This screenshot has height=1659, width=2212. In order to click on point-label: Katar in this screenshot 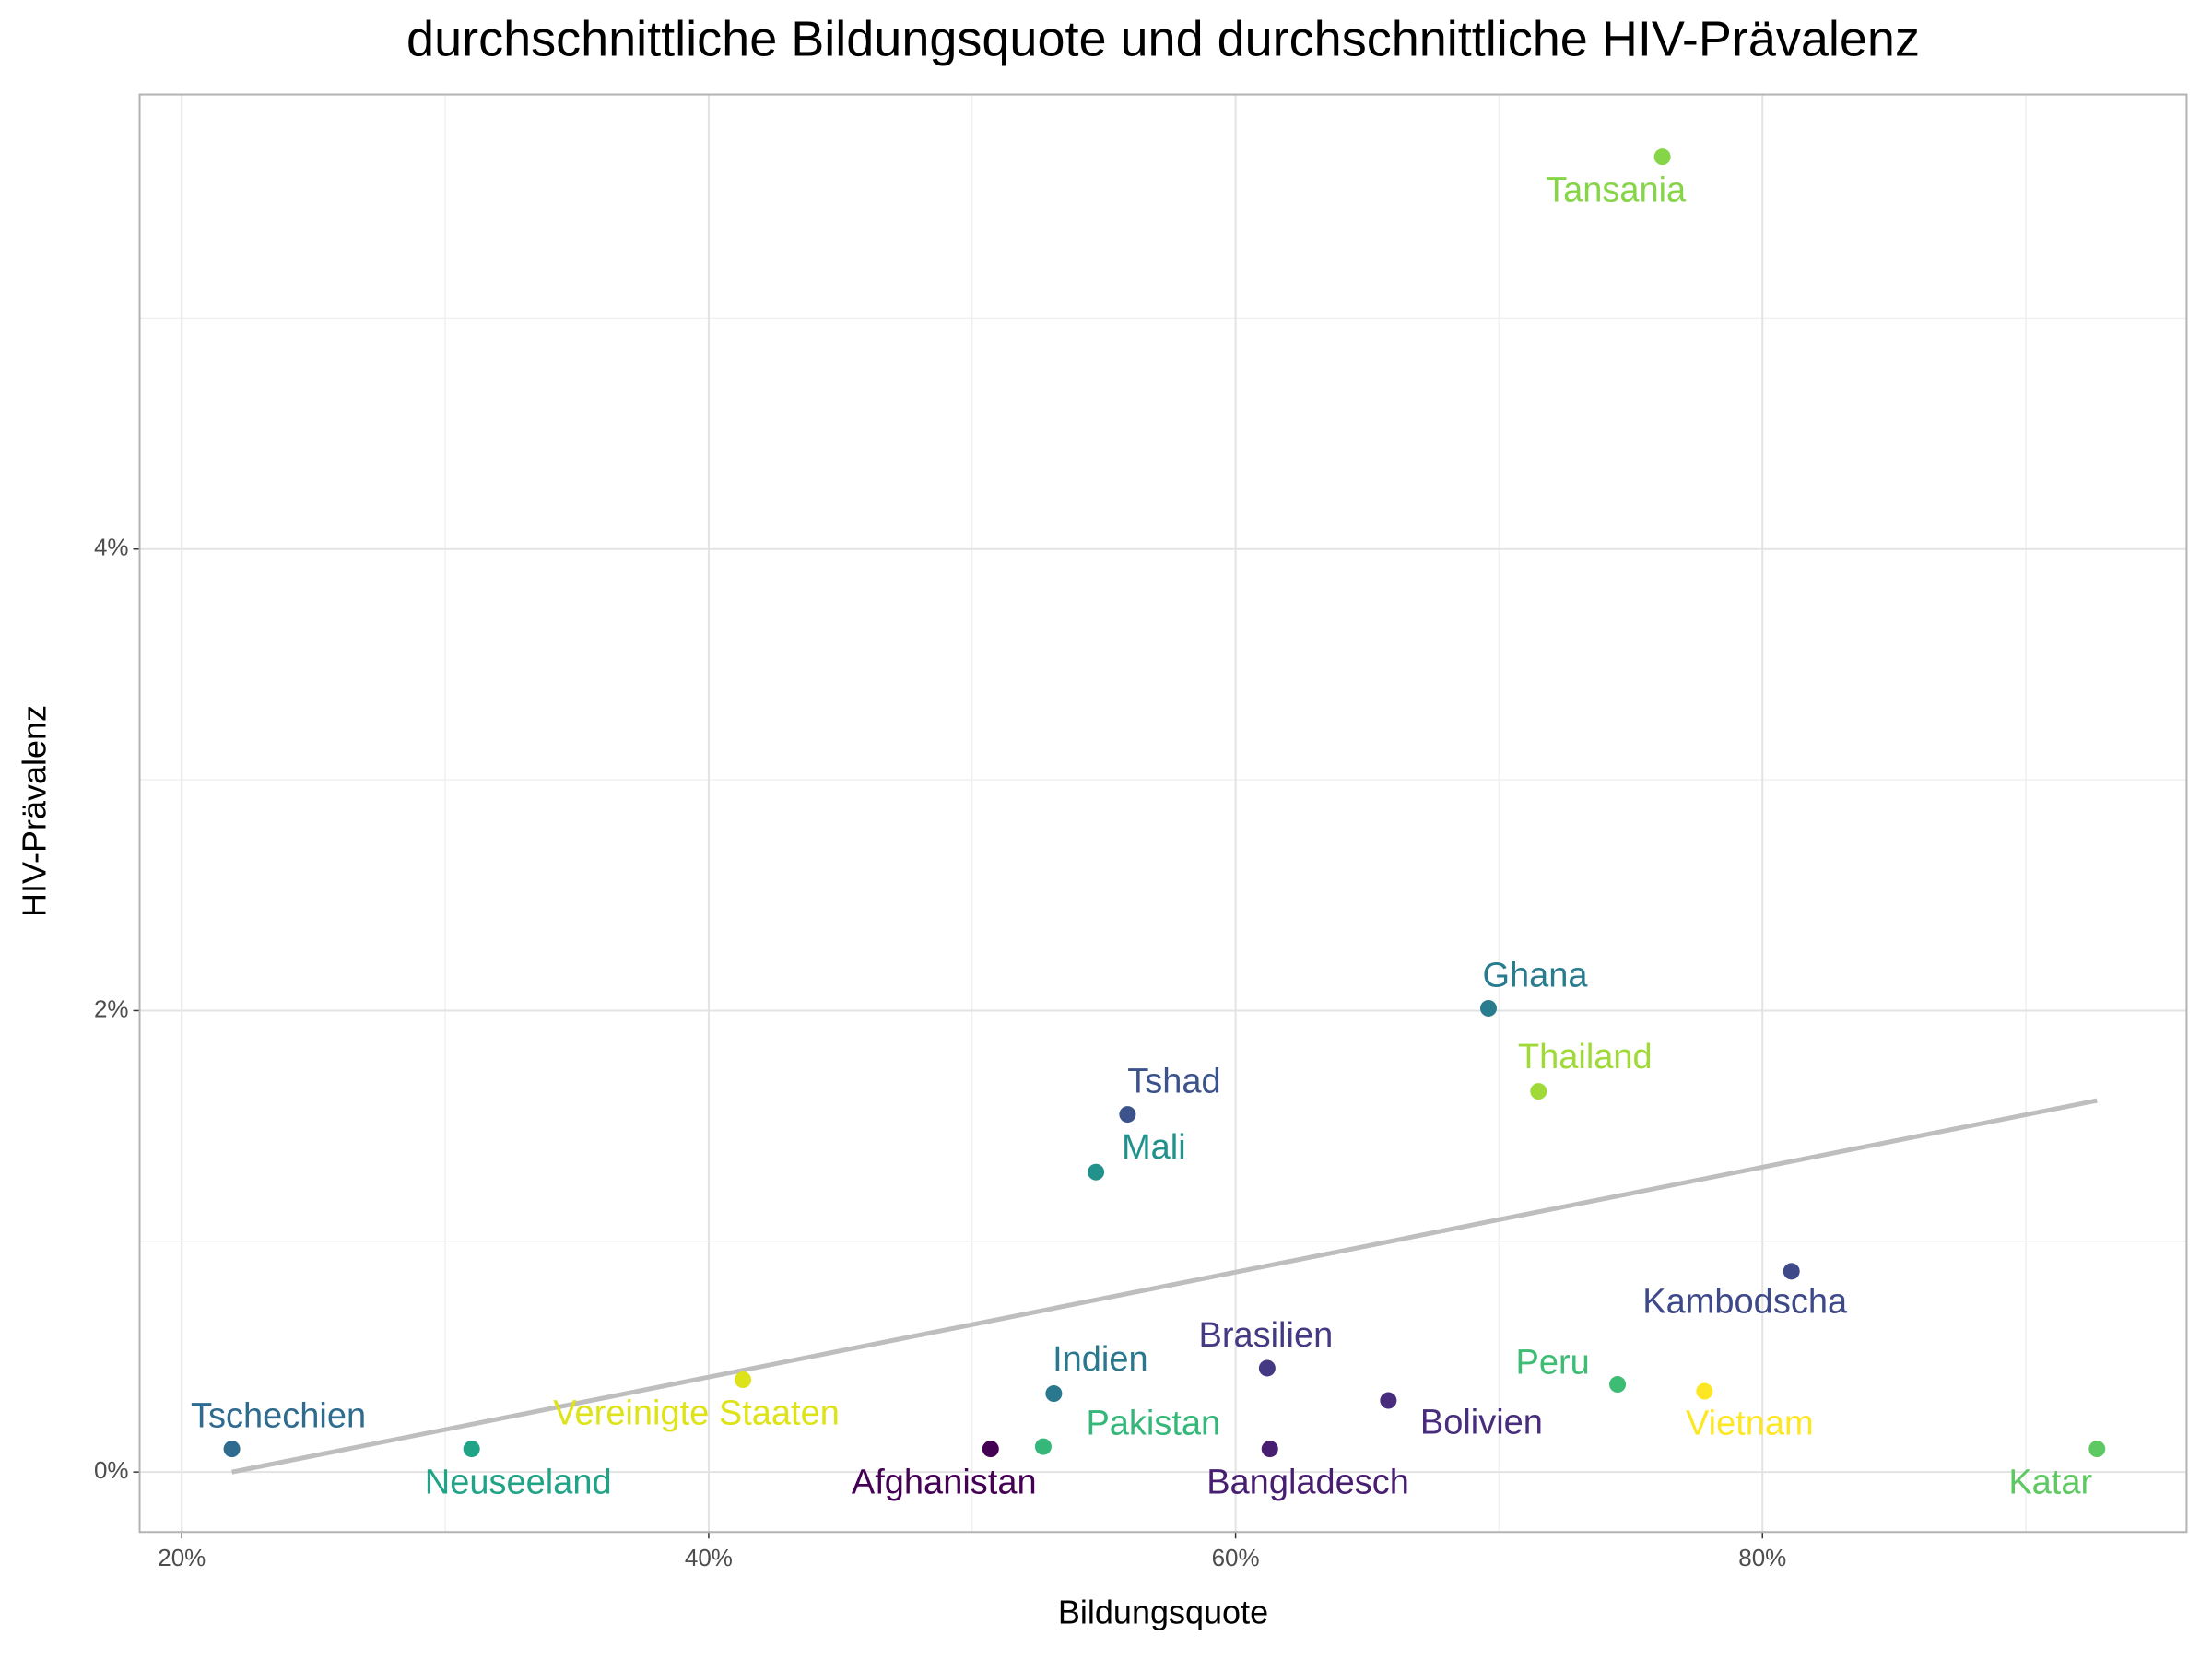, I will do `click(2050, 1482)`.